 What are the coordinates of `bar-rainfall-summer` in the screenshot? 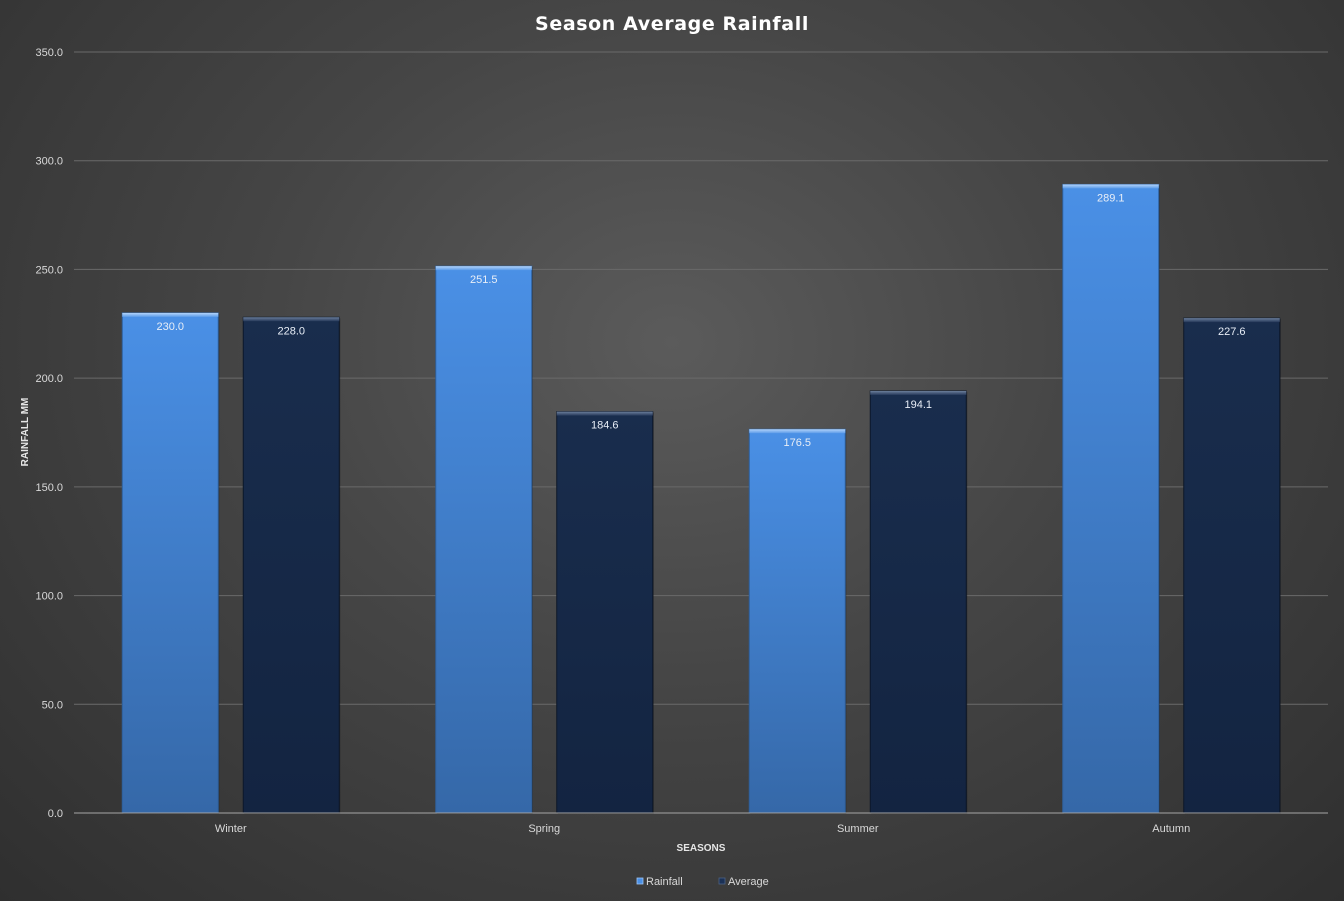 It's located at (797, 621).